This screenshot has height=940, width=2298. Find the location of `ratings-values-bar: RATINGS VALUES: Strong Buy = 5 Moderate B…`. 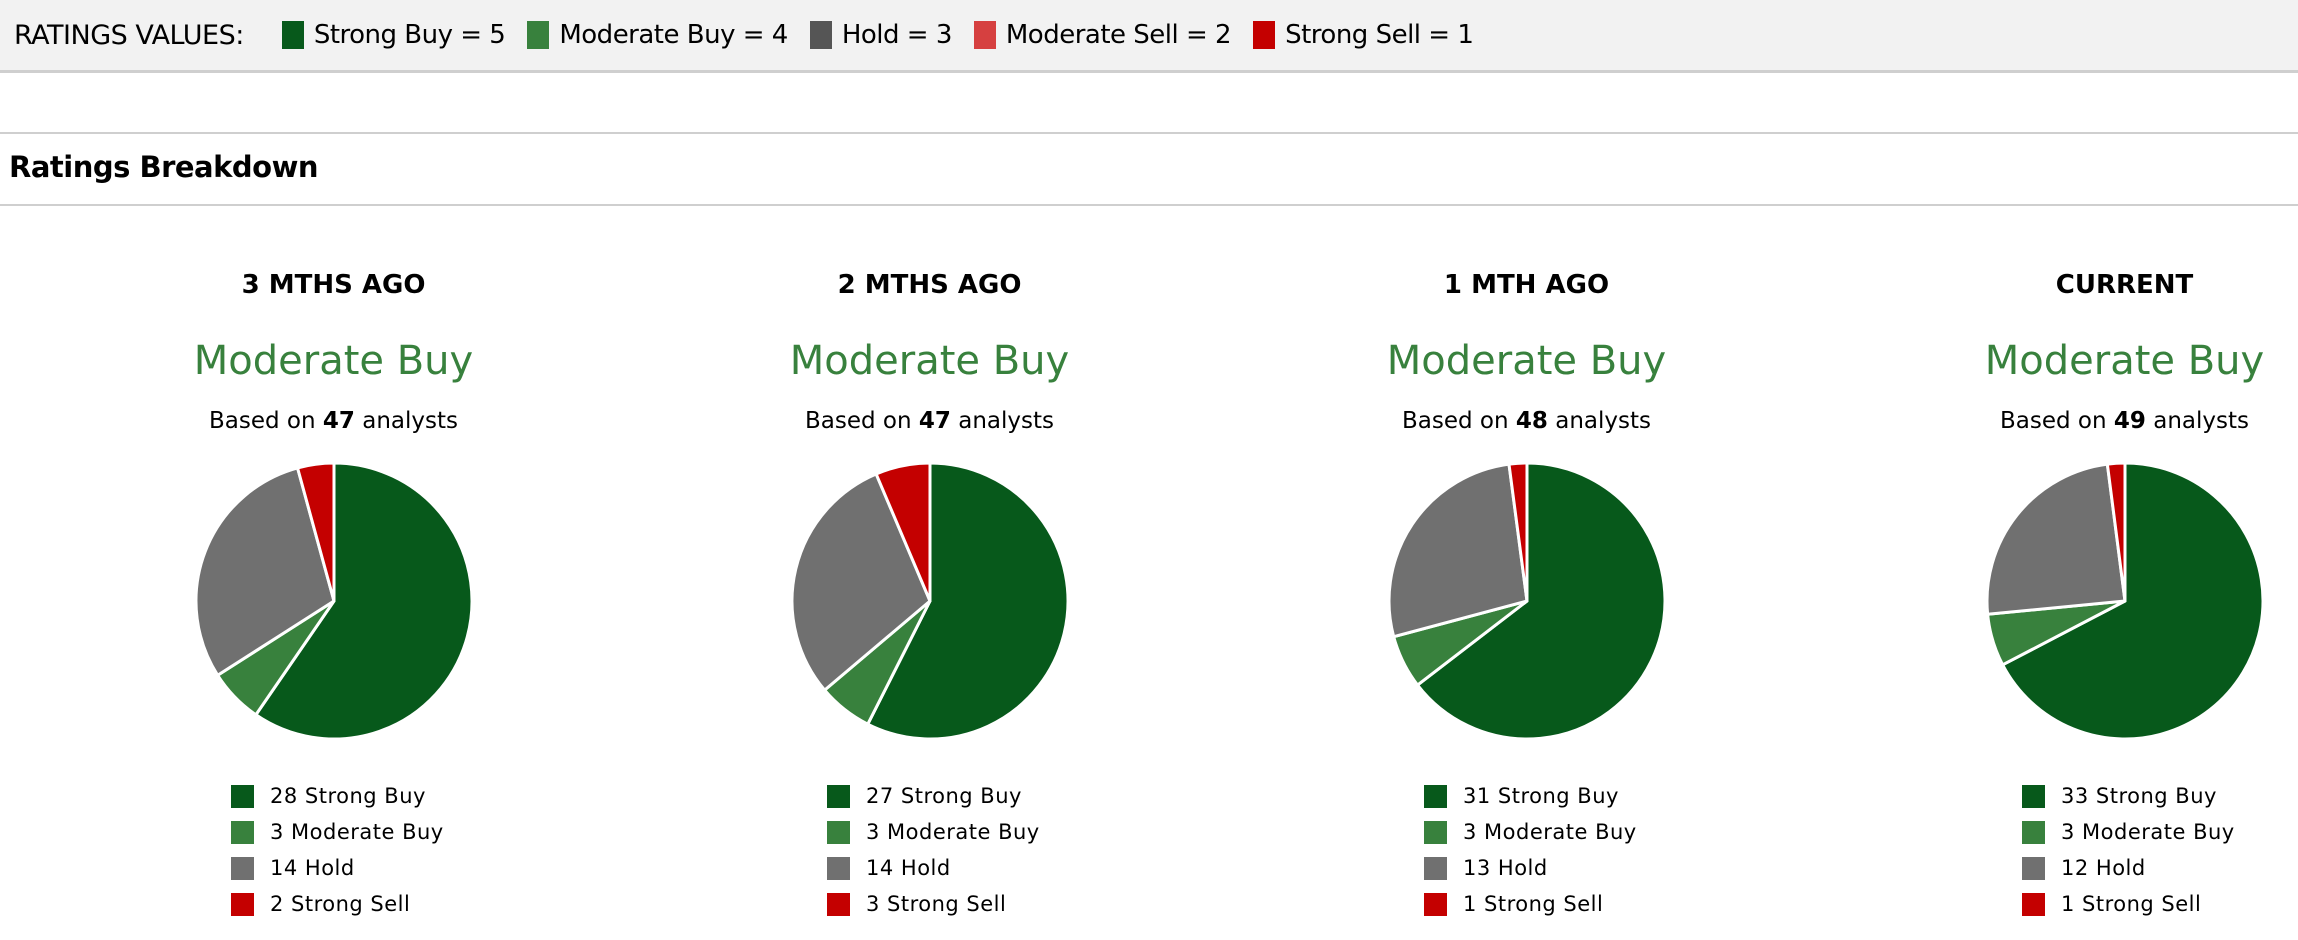

ratings-values-bar: RATINGS VALUES: Strong Buy = 5 Moderate B… is located at coordinates (1149, 36).